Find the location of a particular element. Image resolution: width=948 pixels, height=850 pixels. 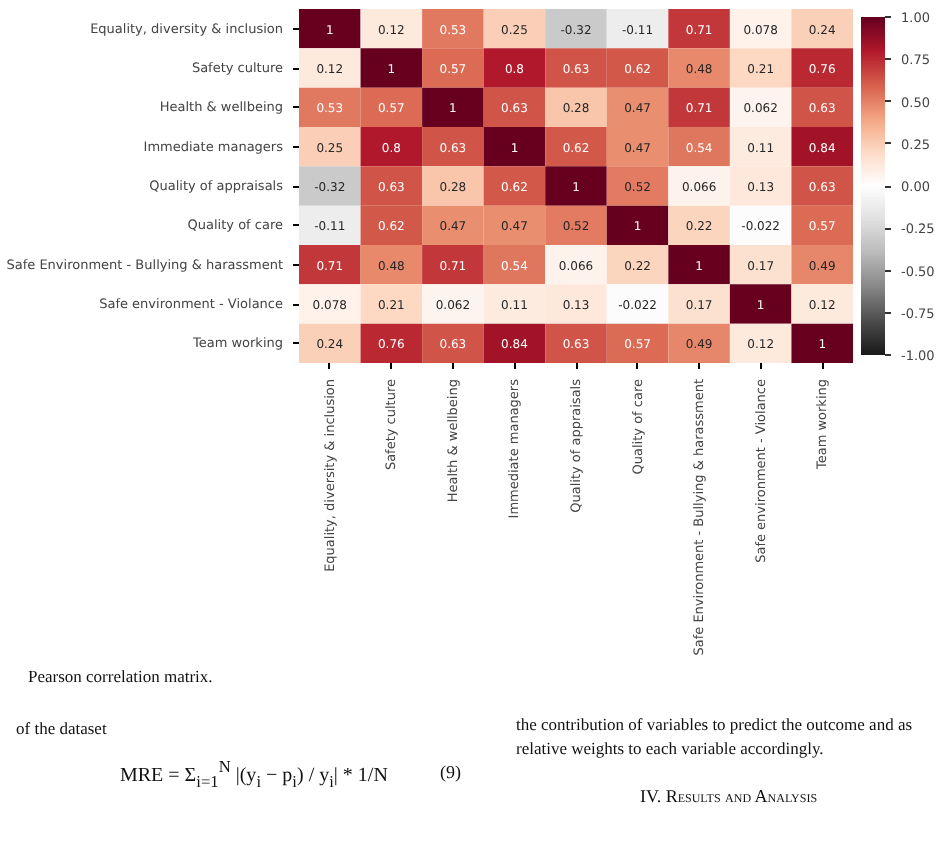

text: of the dataset is located at coordinates (61, 728).